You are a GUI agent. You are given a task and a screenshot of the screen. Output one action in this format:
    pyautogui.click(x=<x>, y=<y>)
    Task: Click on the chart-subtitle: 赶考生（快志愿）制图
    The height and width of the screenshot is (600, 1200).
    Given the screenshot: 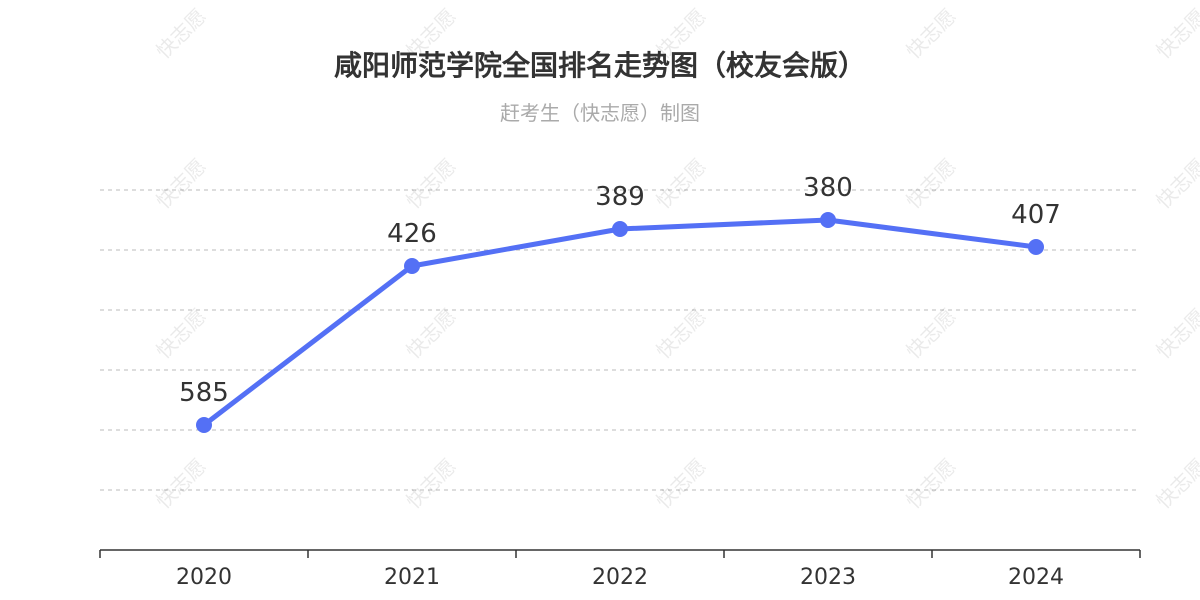 What is the action you would take?
    pyautogui.click(x=600, y=113)
    